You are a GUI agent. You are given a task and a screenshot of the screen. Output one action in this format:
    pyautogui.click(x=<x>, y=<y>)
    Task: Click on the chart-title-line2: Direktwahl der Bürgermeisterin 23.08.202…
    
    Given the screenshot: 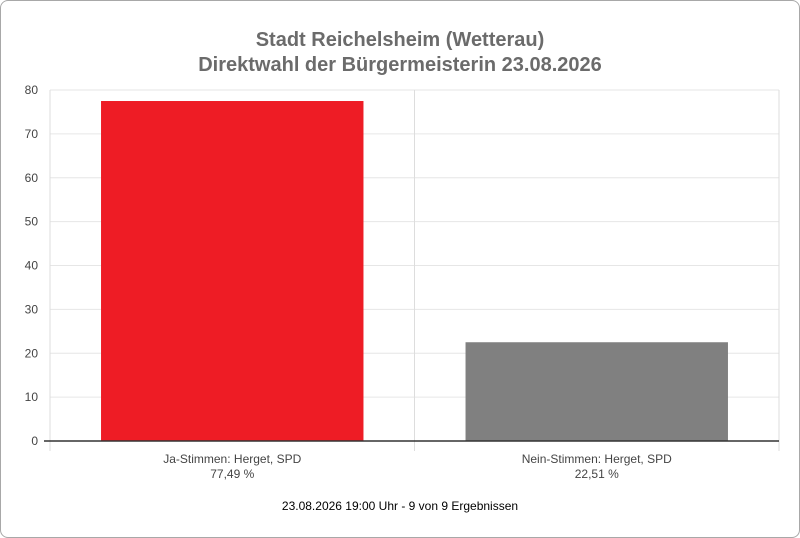 What is the action you would take?
    pyautogui.click(x=400, y=65)
    